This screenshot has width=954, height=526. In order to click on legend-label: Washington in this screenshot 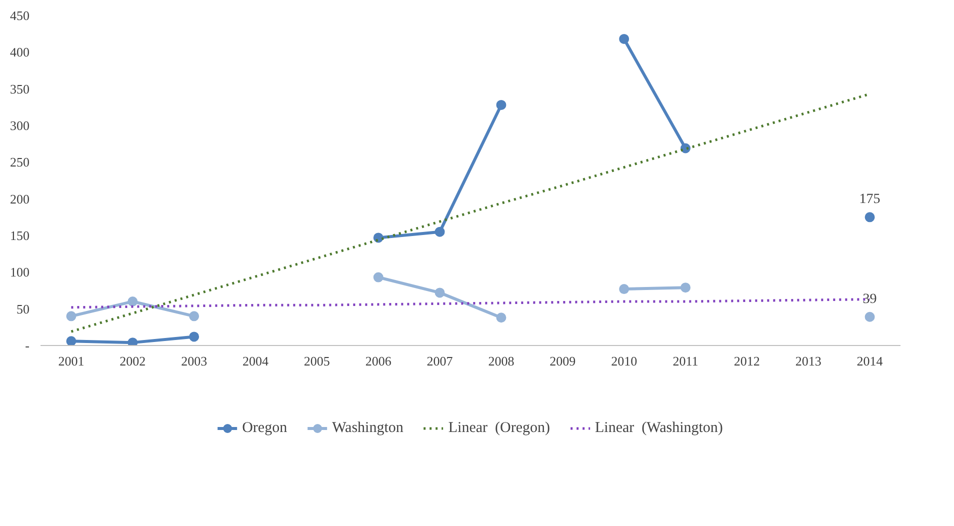, I will do `click(368, 428)`.